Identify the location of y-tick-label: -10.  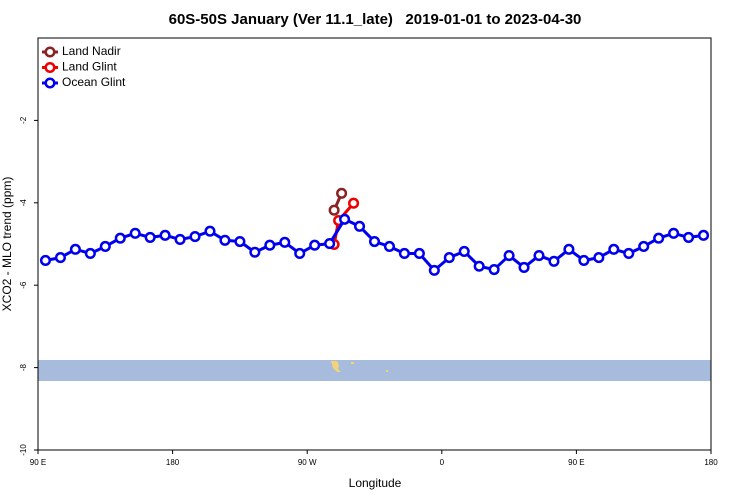
(23, 450).